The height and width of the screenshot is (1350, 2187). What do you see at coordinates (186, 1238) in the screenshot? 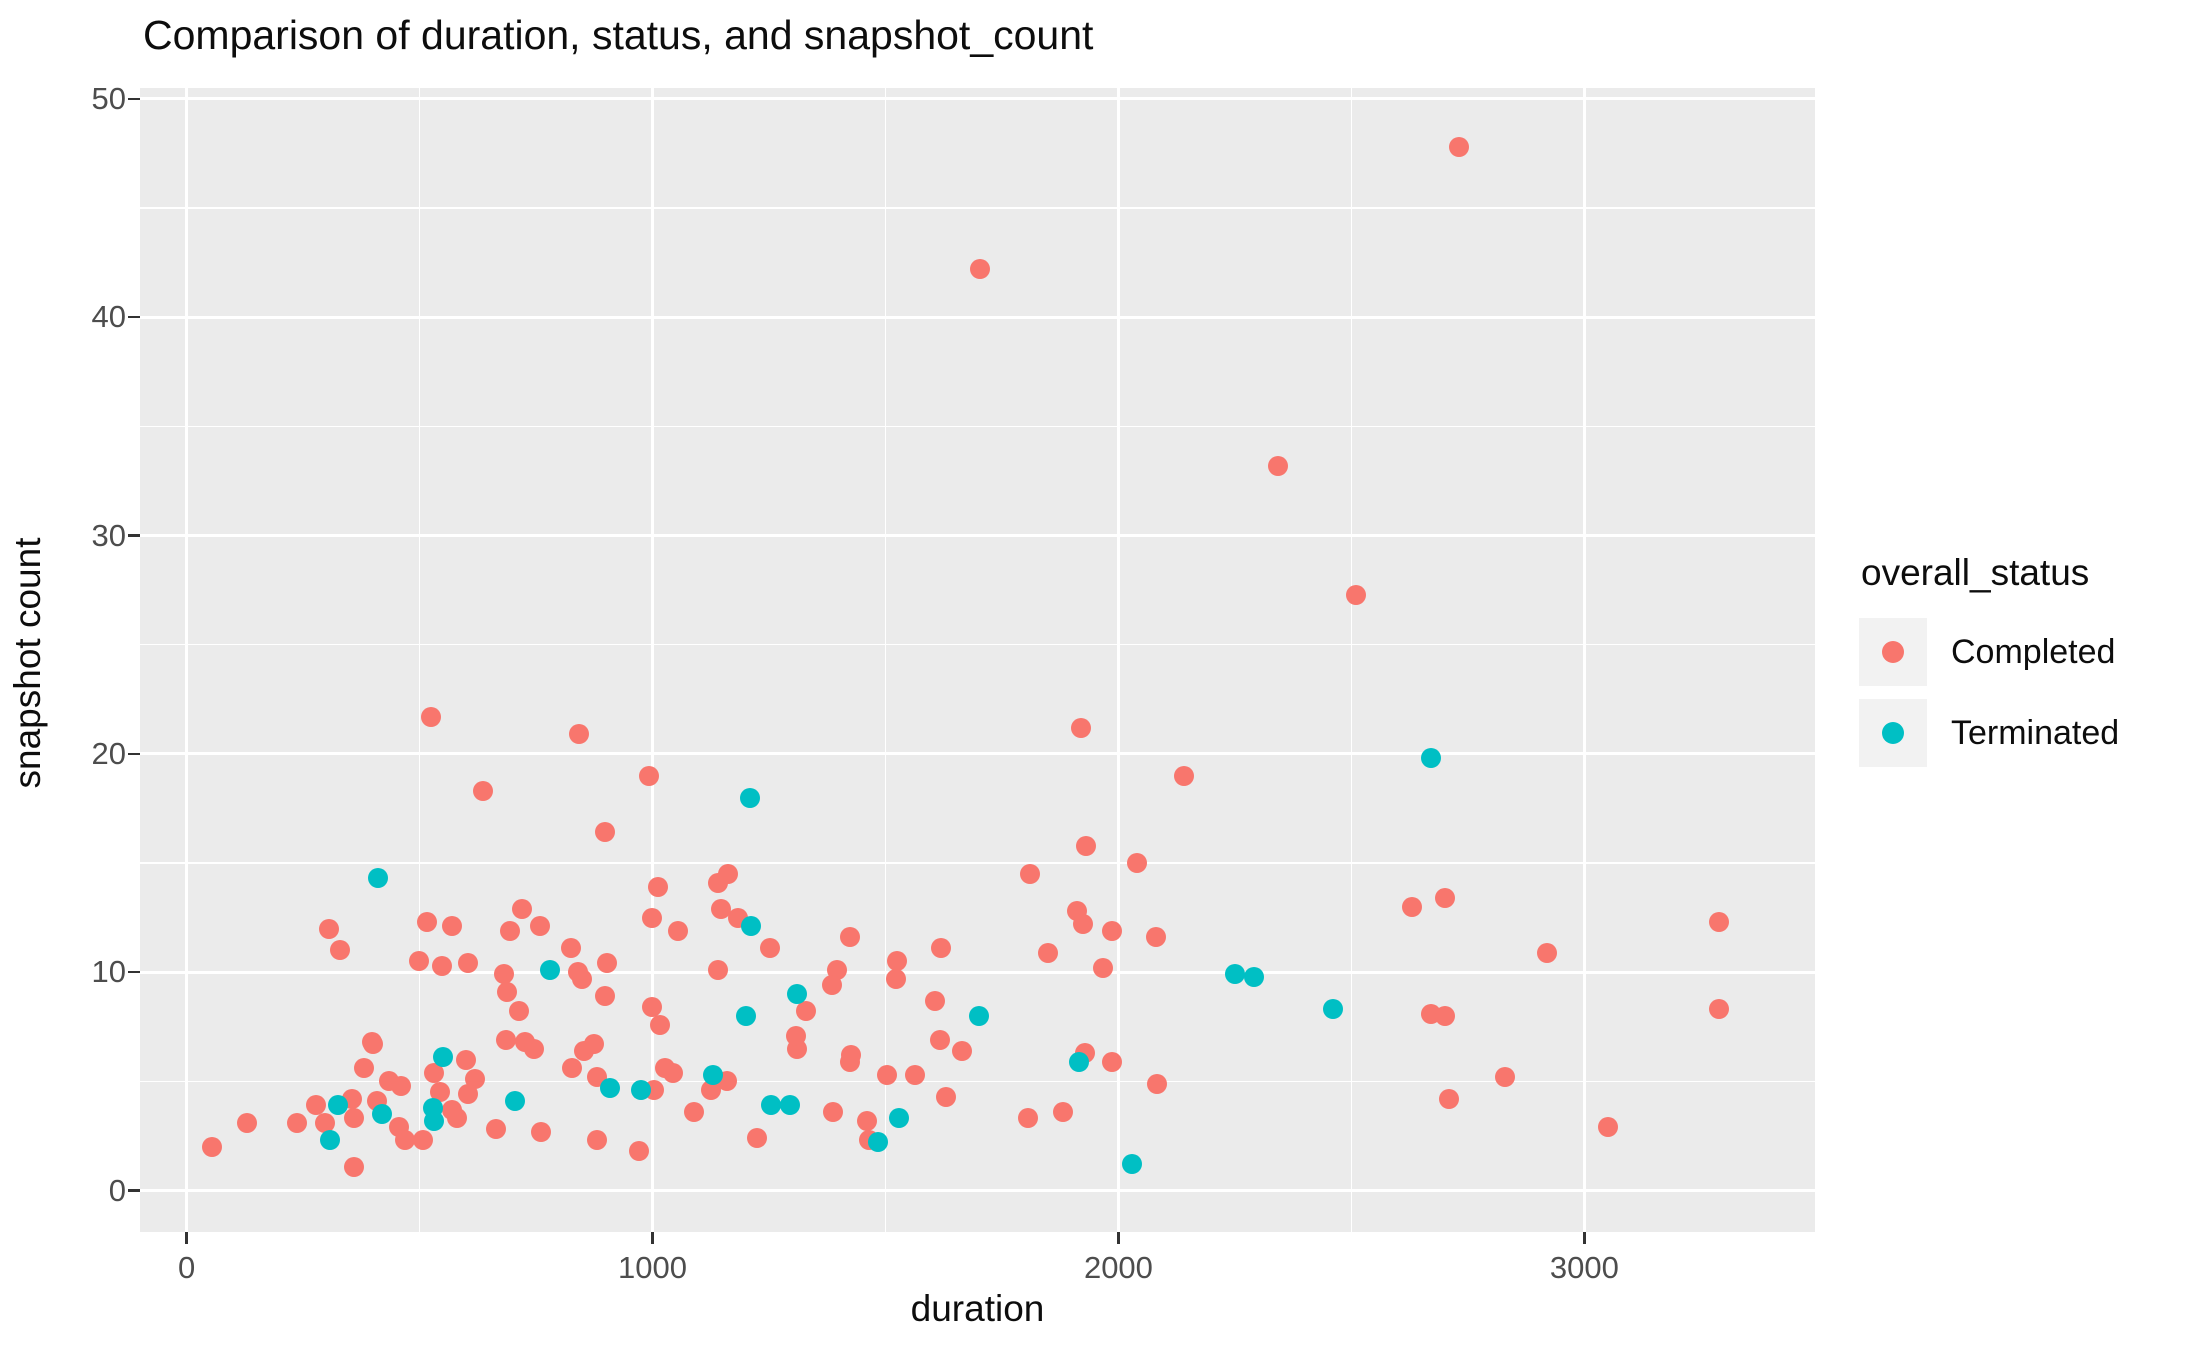
I see `x-tick-mark` at bounding box center [186, 1238].